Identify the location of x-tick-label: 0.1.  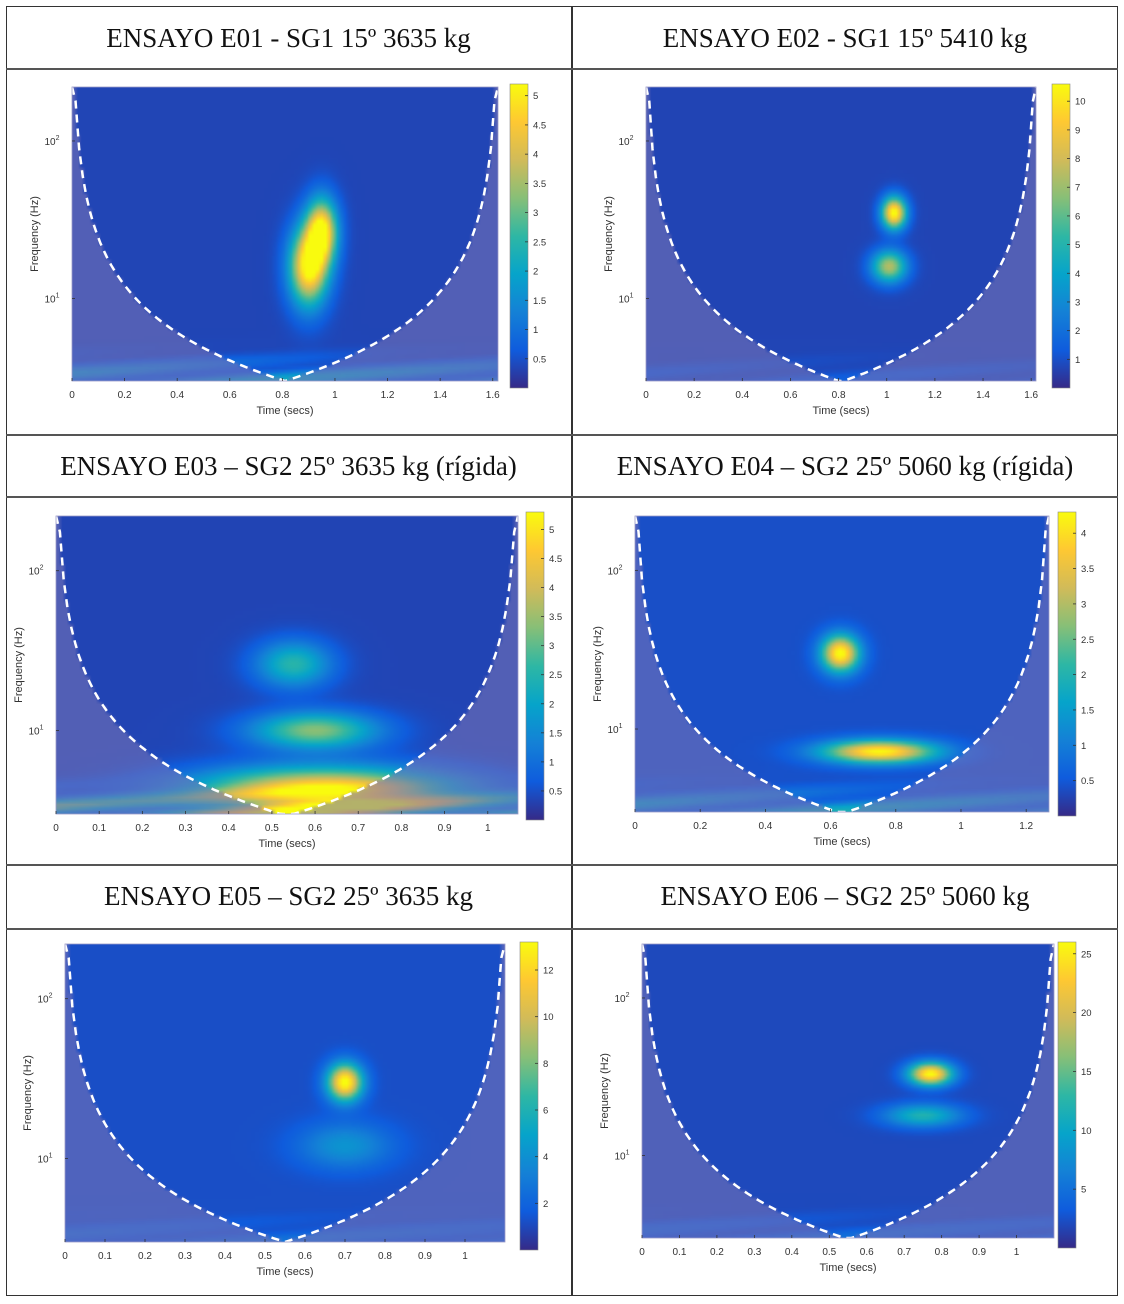
(680, 1252).